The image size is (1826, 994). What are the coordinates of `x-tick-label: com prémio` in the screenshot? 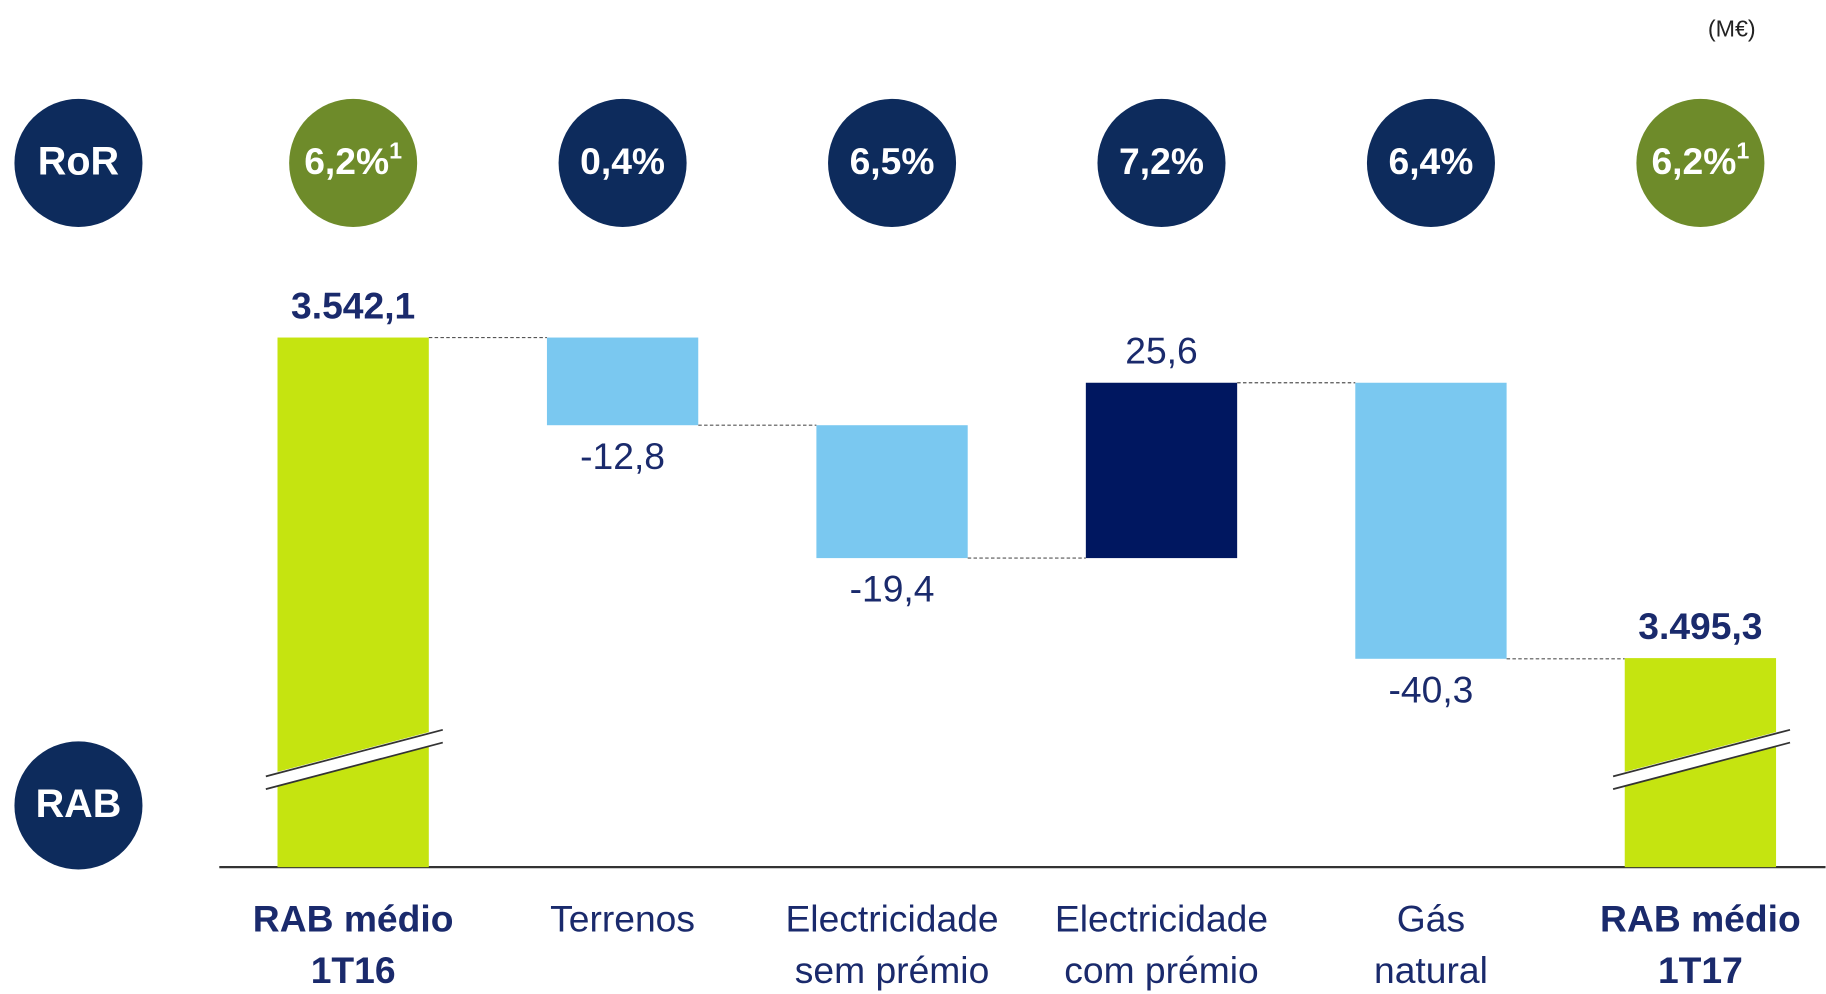 It's located at (1161, 970).